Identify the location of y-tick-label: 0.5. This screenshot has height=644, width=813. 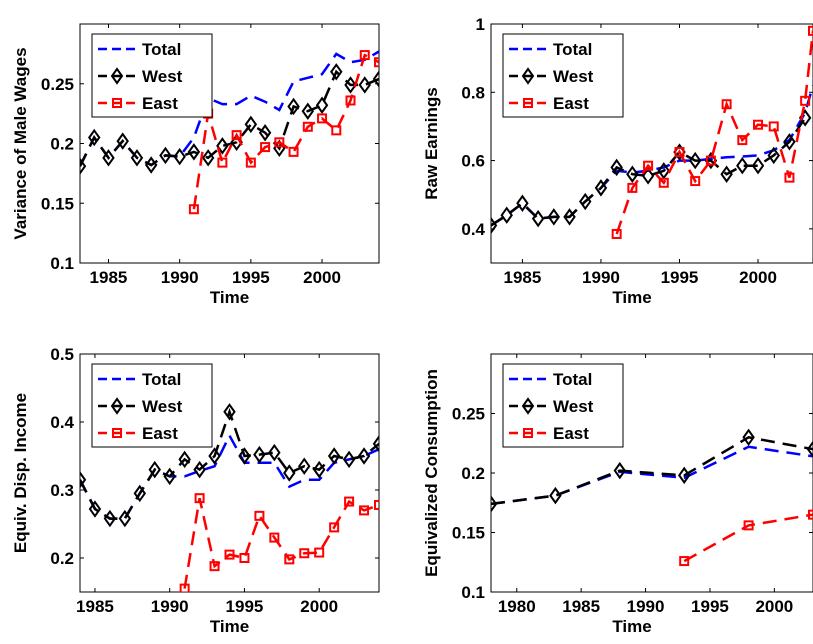
(62, 354).